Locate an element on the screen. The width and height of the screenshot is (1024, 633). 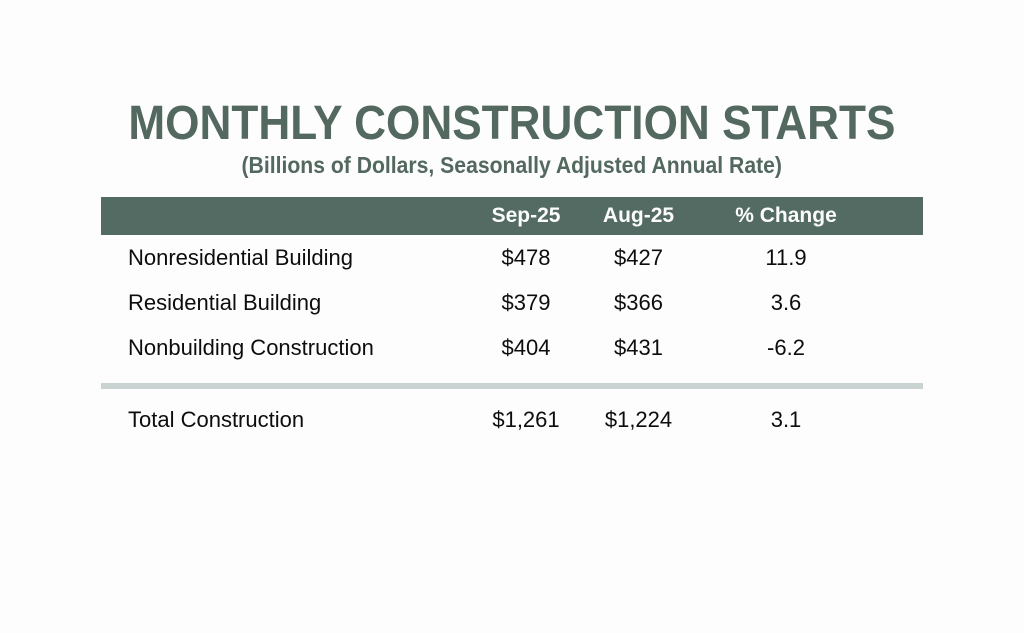
cell-sep-25: $404 is located at coordinates (526, 347).